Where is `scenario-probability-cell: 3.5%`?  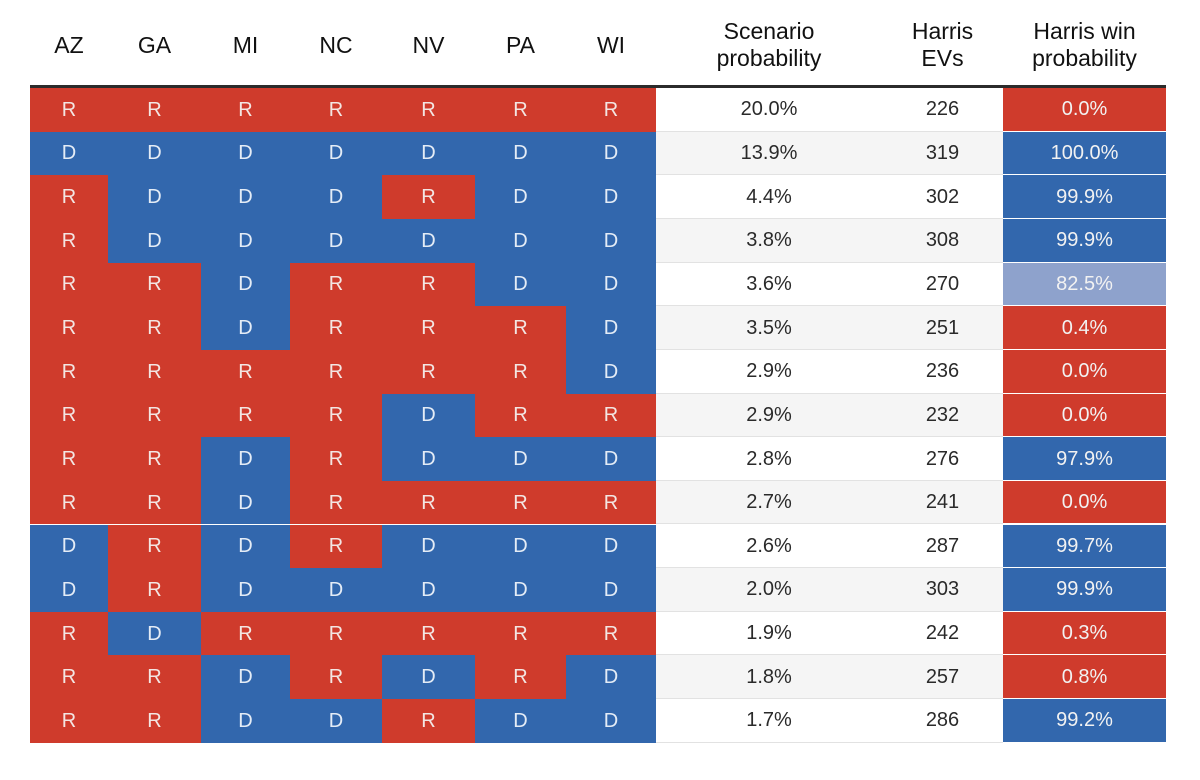 scenario-probability-cell: 3.5% is located at coordinates (769, 328).